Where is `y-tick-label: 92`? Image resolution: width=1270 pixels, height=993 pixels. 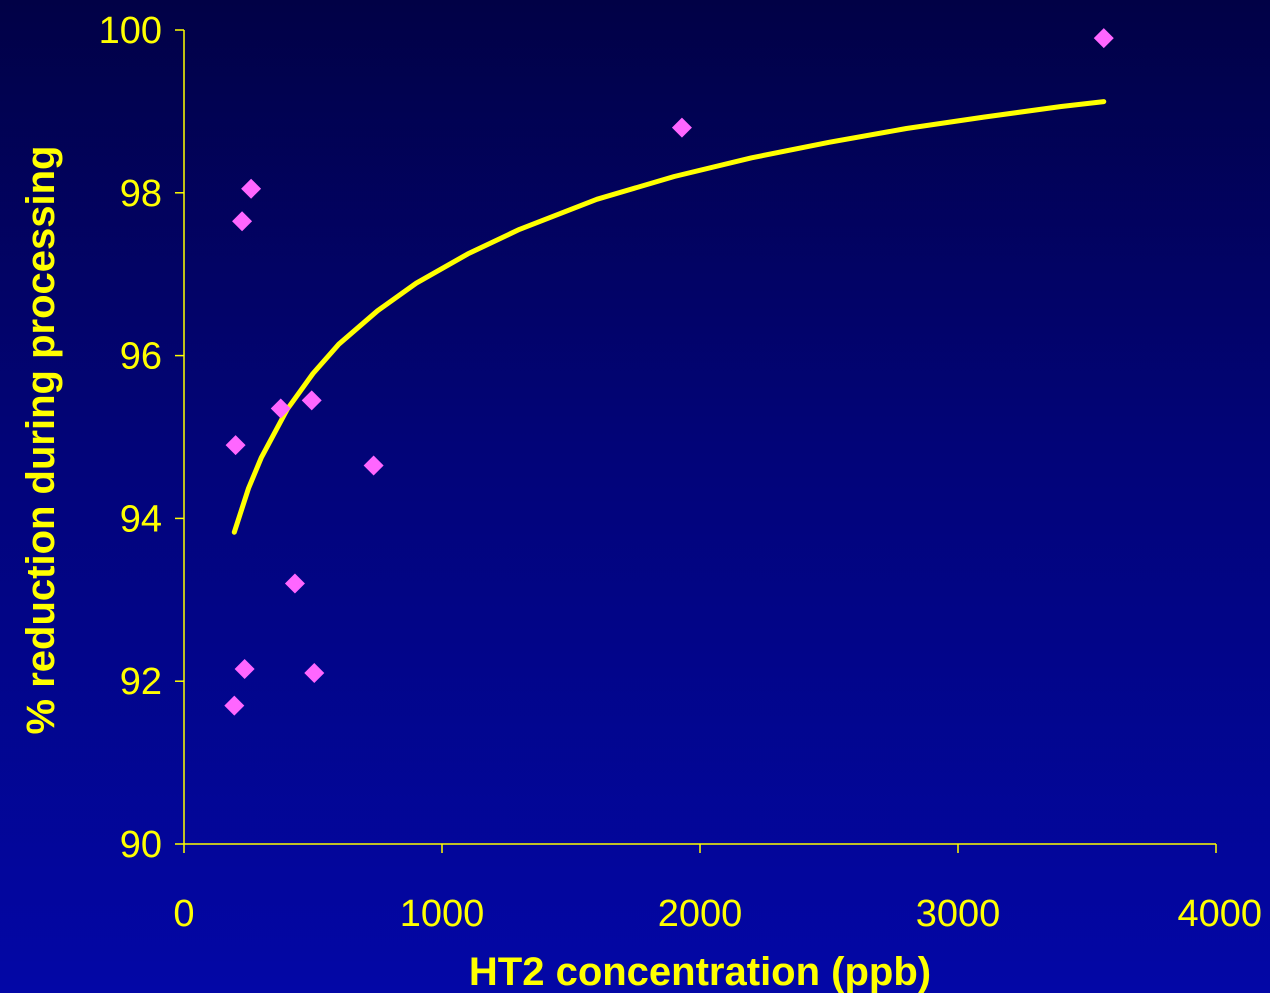
y-tick-label: 92 is located at coordinates (141, 682).